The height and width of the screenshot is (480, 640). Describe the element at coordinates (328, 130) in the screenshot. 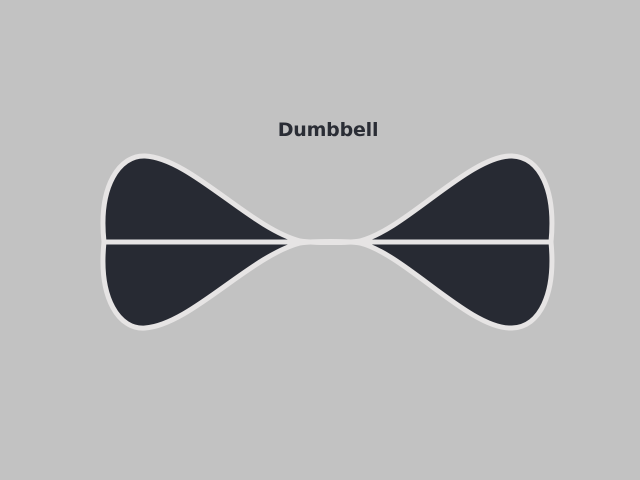

I see `diagram-title: Dumbbell` at that location.